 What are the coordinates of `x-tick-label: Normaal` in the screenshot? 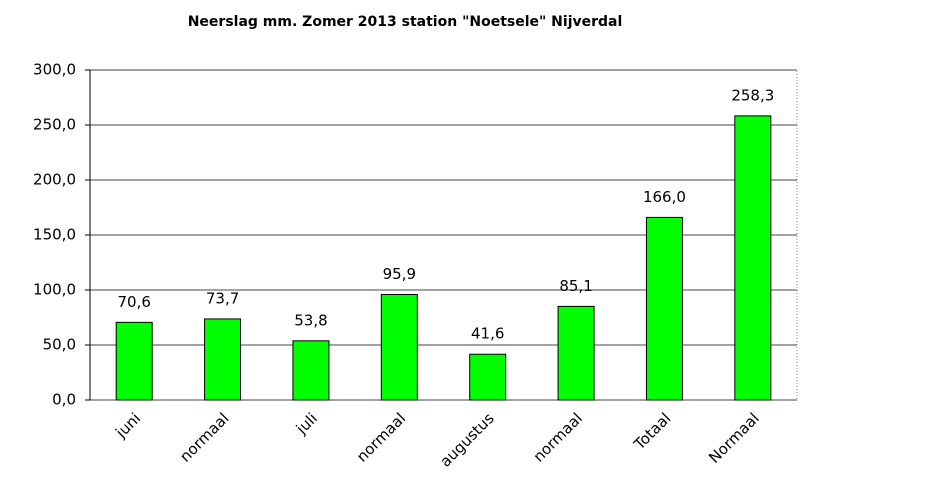 It's located at (734, 438).